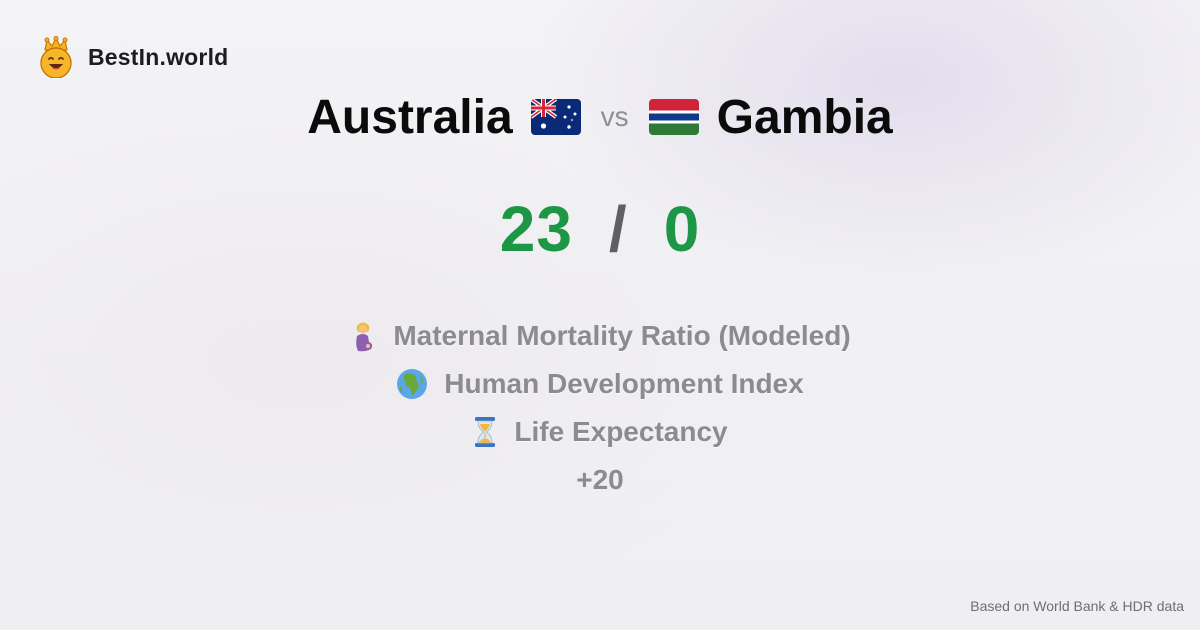  What do you see at coordinates (412, 384) in the screenshot?
I see `globe-africa-icon` at bounding box center [412, 384].